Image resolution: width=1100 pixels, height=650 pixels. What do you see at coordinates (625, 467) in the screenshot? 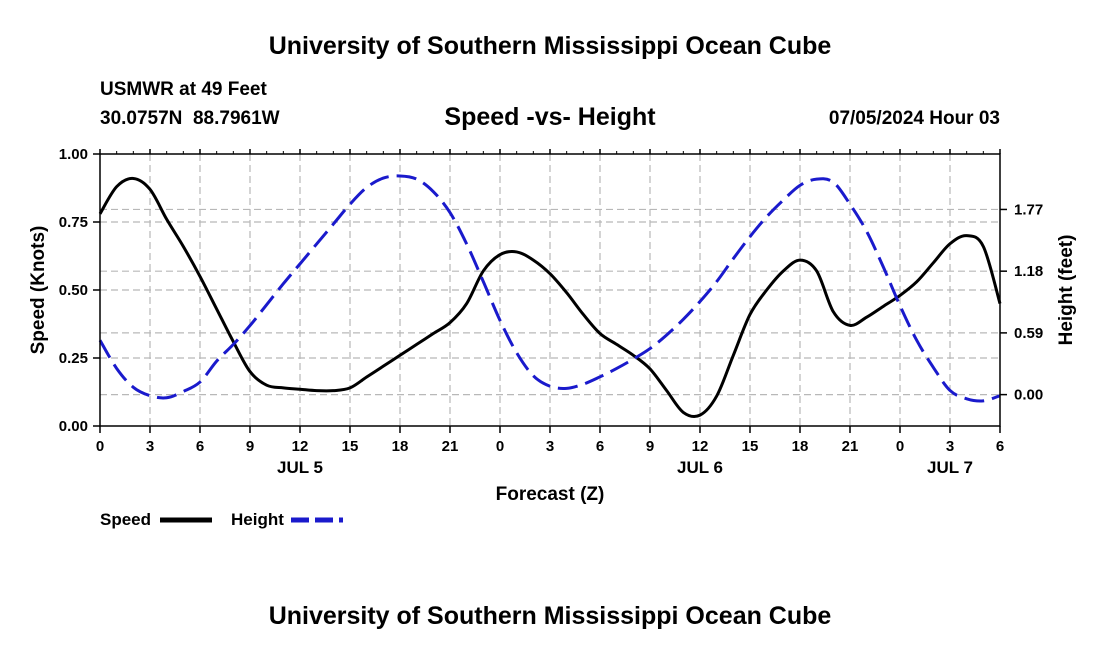
I see `date-labels: JUL 5 JUL 6 JUL 7` at bounding box center [625, 467].